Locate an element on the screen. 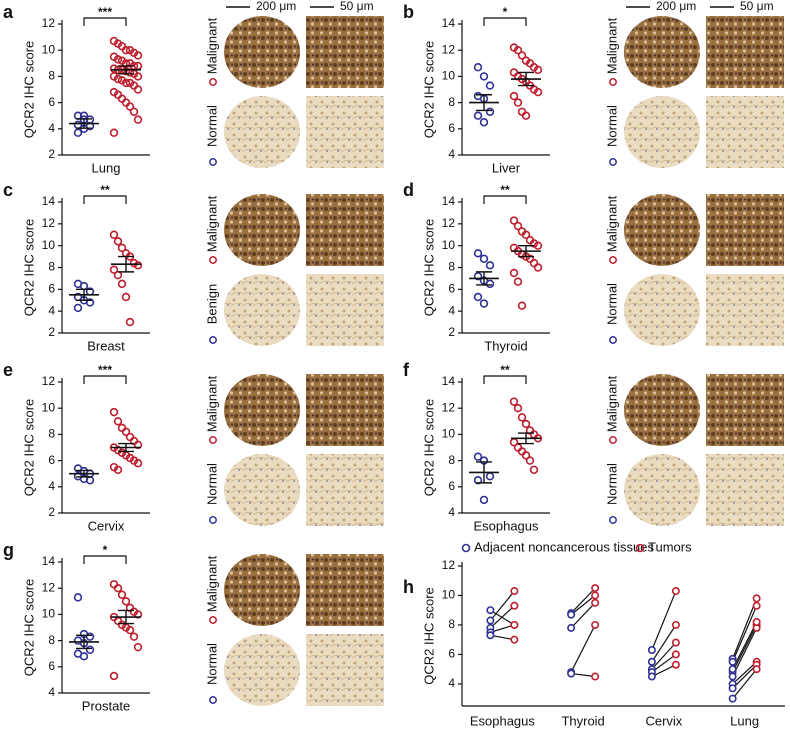 This screenshot has height=737, width=790. y-tick-label: 8 is located at coordinates (51, 267).